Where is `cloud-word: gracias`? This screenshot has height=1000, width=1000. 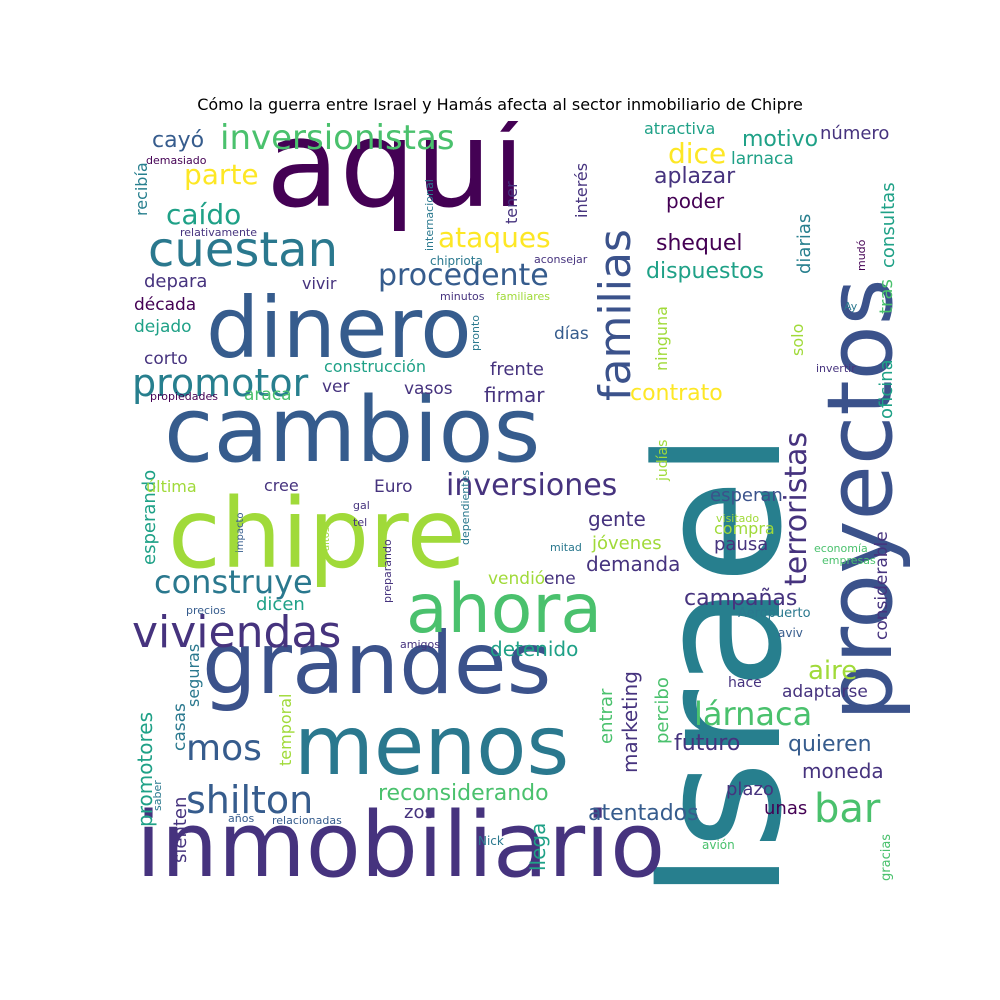 cloud-word: gracias is located at coordinates (886, 857).